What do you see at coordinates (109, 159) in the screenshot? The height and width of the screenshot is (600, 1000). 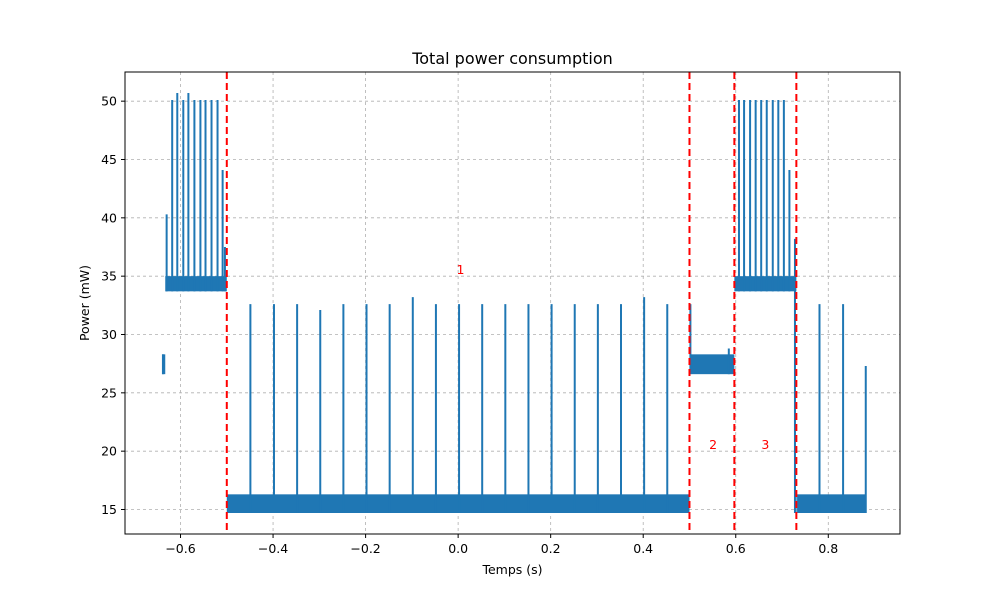 I see `y-tick-label: 45` at bounding box center [109, 159].